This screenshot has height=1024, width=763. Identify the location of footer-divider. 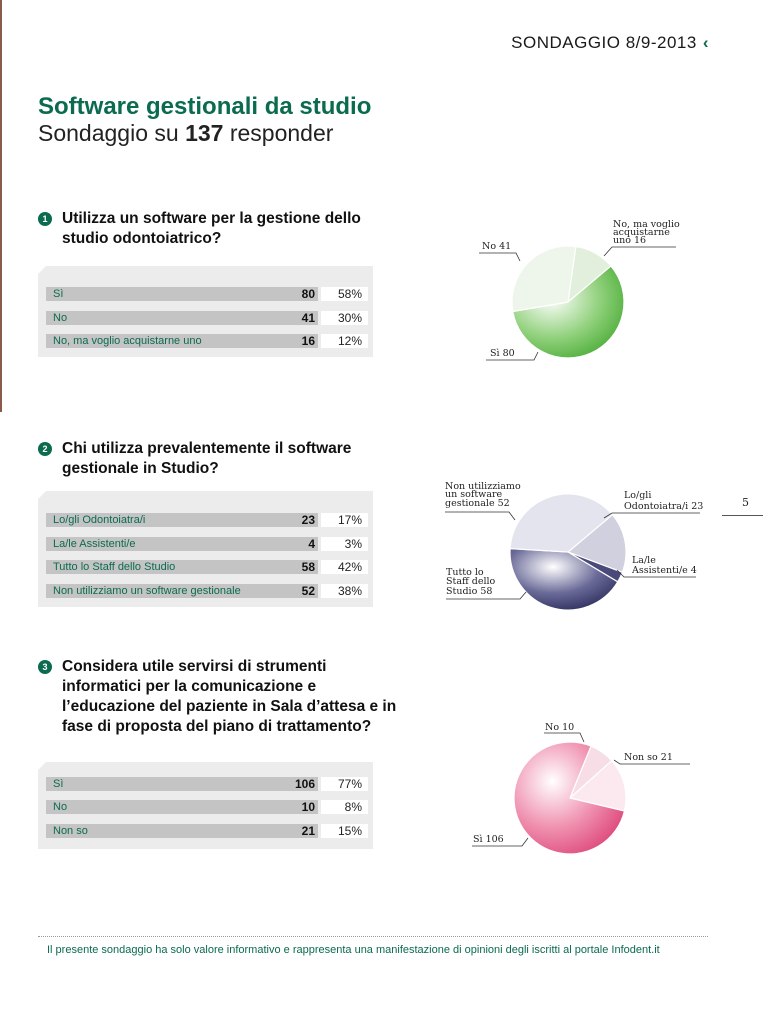
(373, 936).